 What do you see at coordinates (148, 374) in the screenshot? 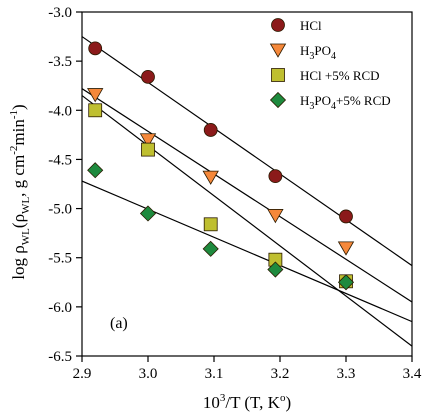
I see `x-tick-label: 3.0` at bounding box center [148, 374].